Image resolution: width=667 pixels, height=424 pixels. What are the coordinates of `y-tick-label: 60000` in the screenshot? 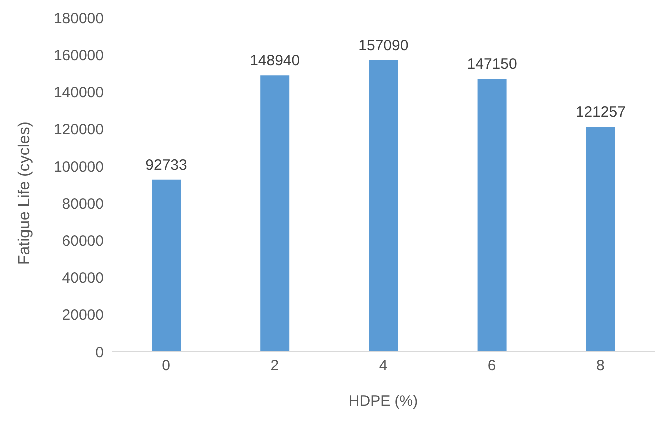 It's located at (83, 241).